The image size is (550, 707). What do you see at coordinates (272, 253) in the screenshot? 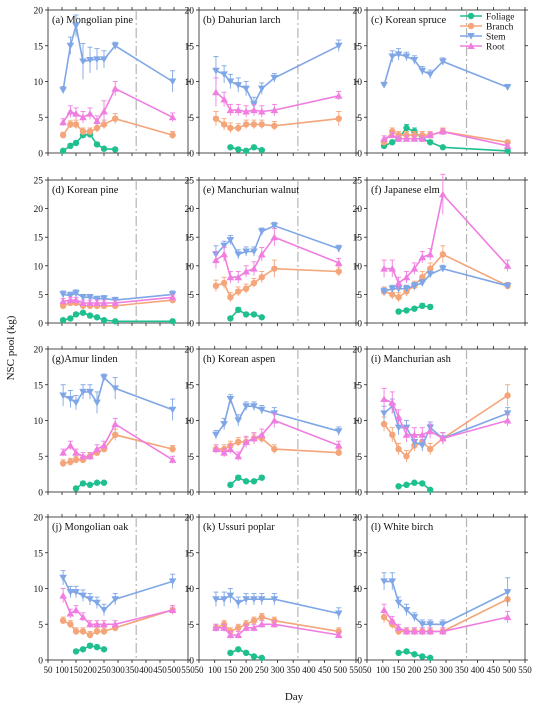
I see `panel-e-manchurian-walnut: (e) Manchurian walnut 0 5 10 15 20 25` at bounding box center [272, 253].